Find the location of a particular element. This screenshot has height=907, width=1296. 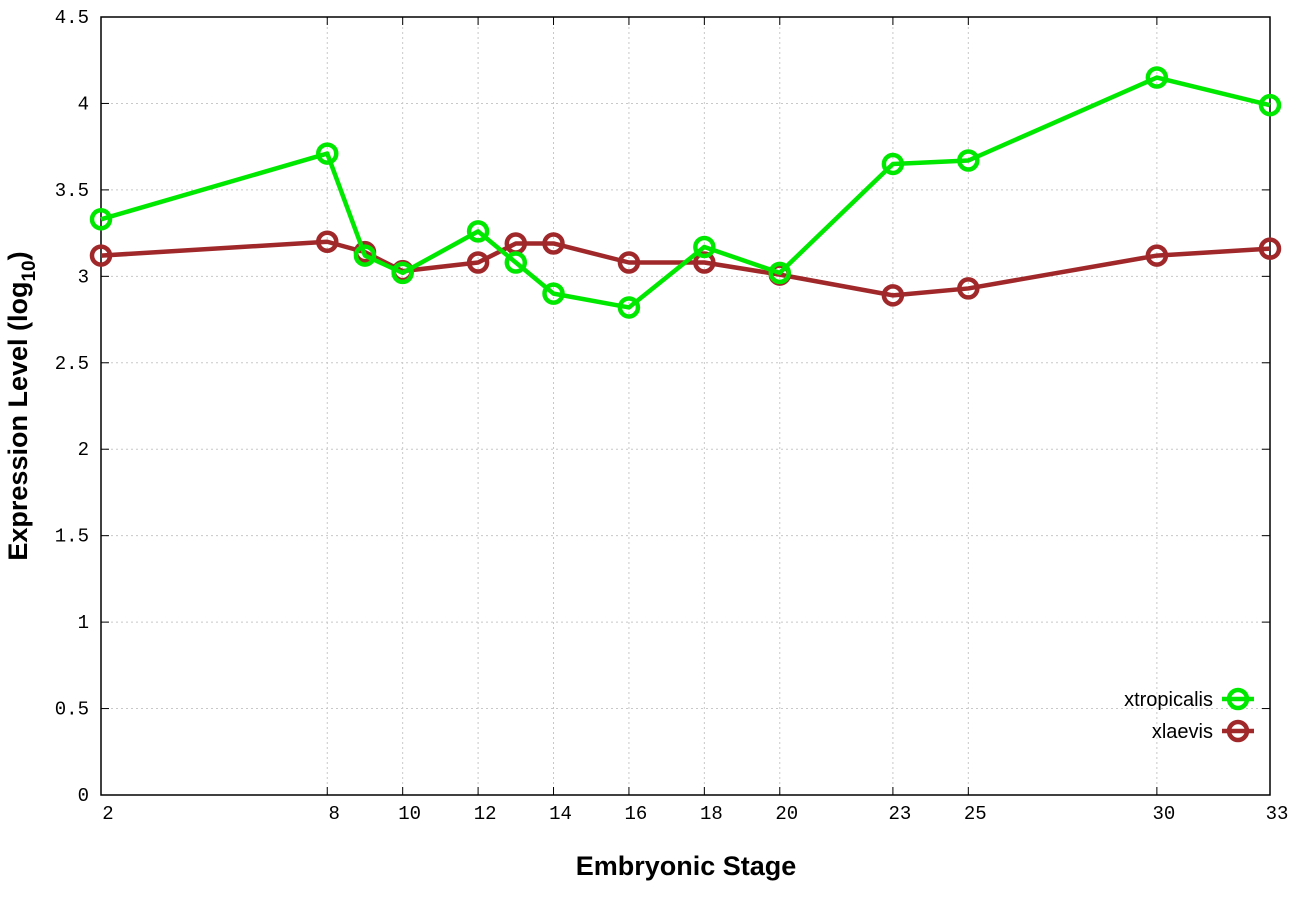

x-tick-label: 33 is located at coordinates (1277, 814).